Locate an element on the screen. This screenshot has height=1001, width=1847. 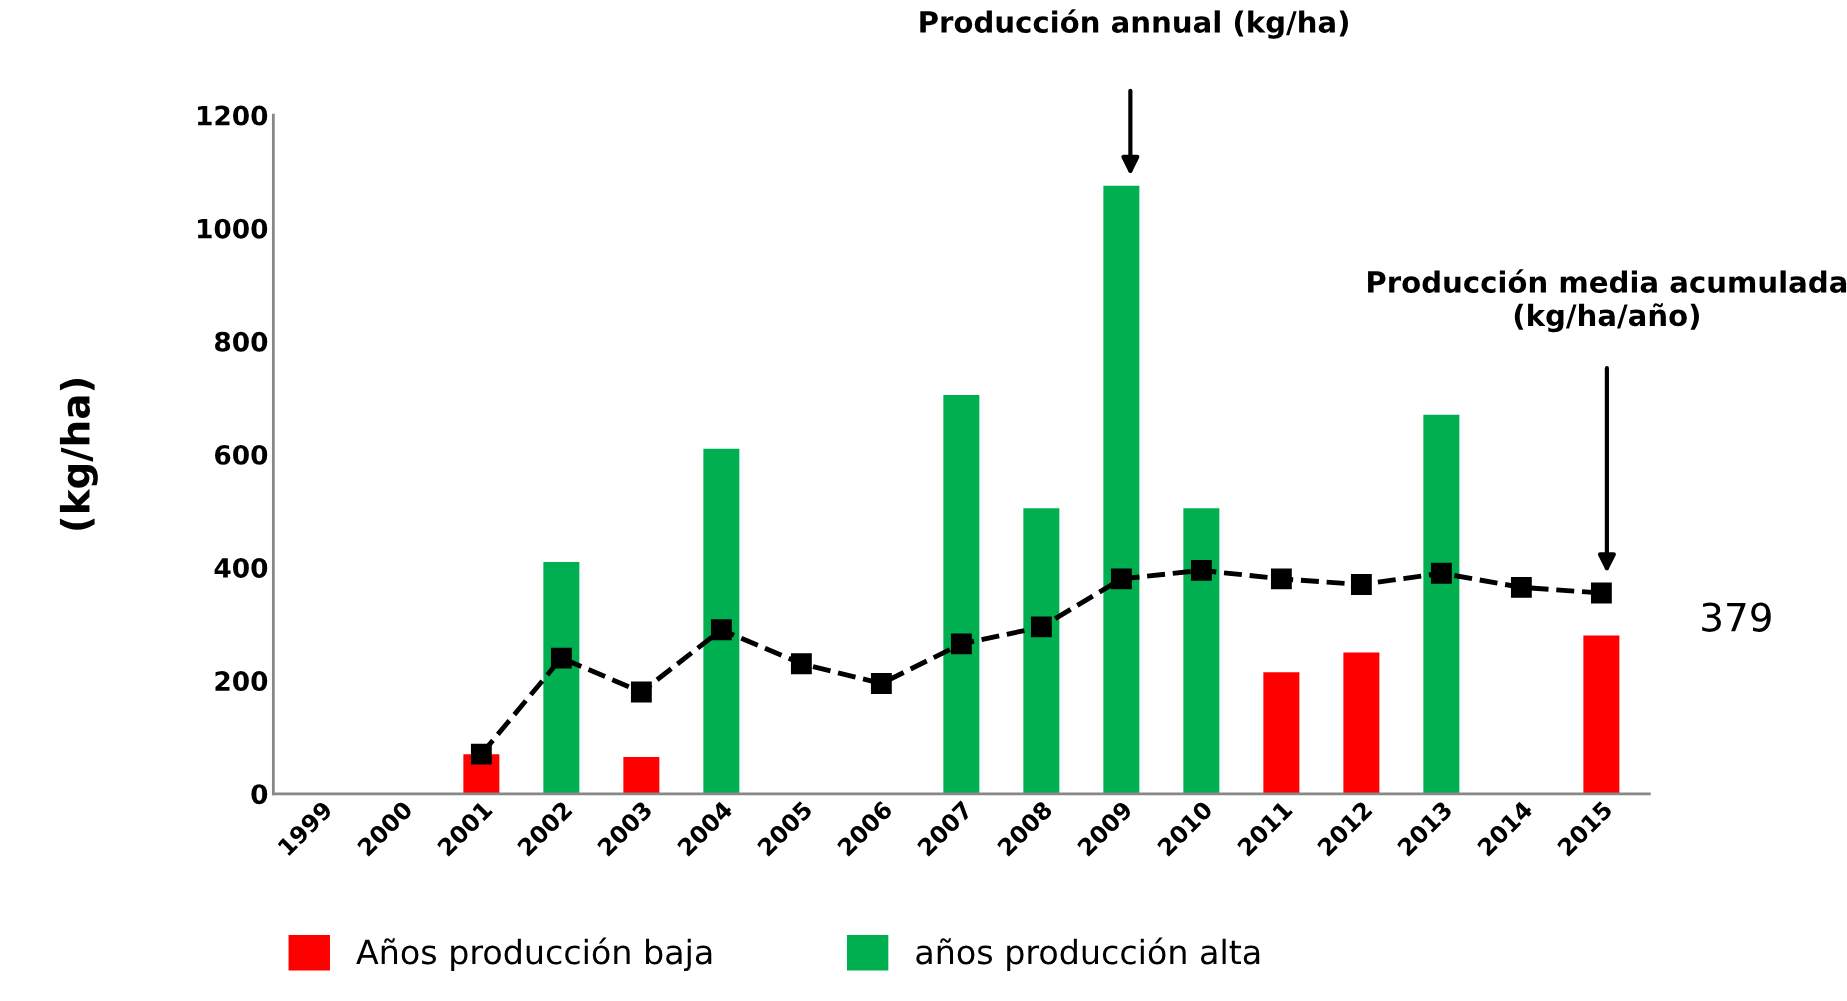
legend-label: años producción alta is located at coordinates (1088, 954).